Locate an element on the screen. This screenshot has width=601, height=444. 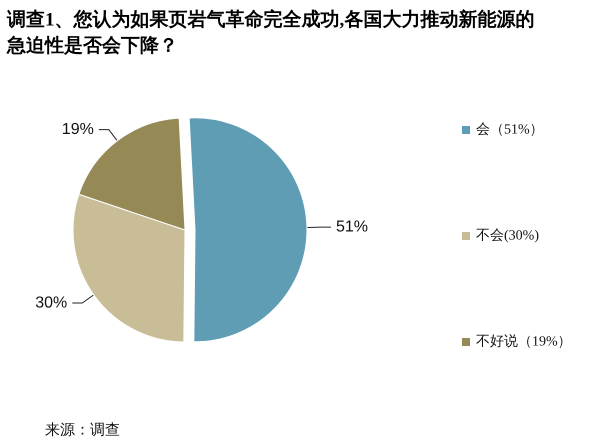
data-label: 30% is located at coordinates (51, 303).